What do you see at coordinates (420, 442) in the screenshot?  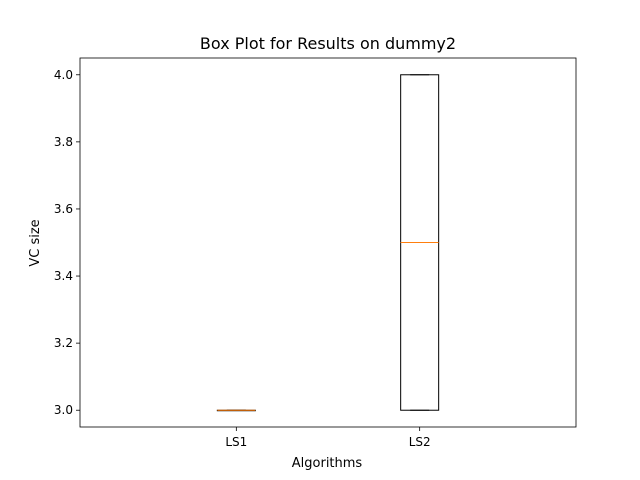 I see `x-tick-label: LS2` at bounding box center [420, 442].